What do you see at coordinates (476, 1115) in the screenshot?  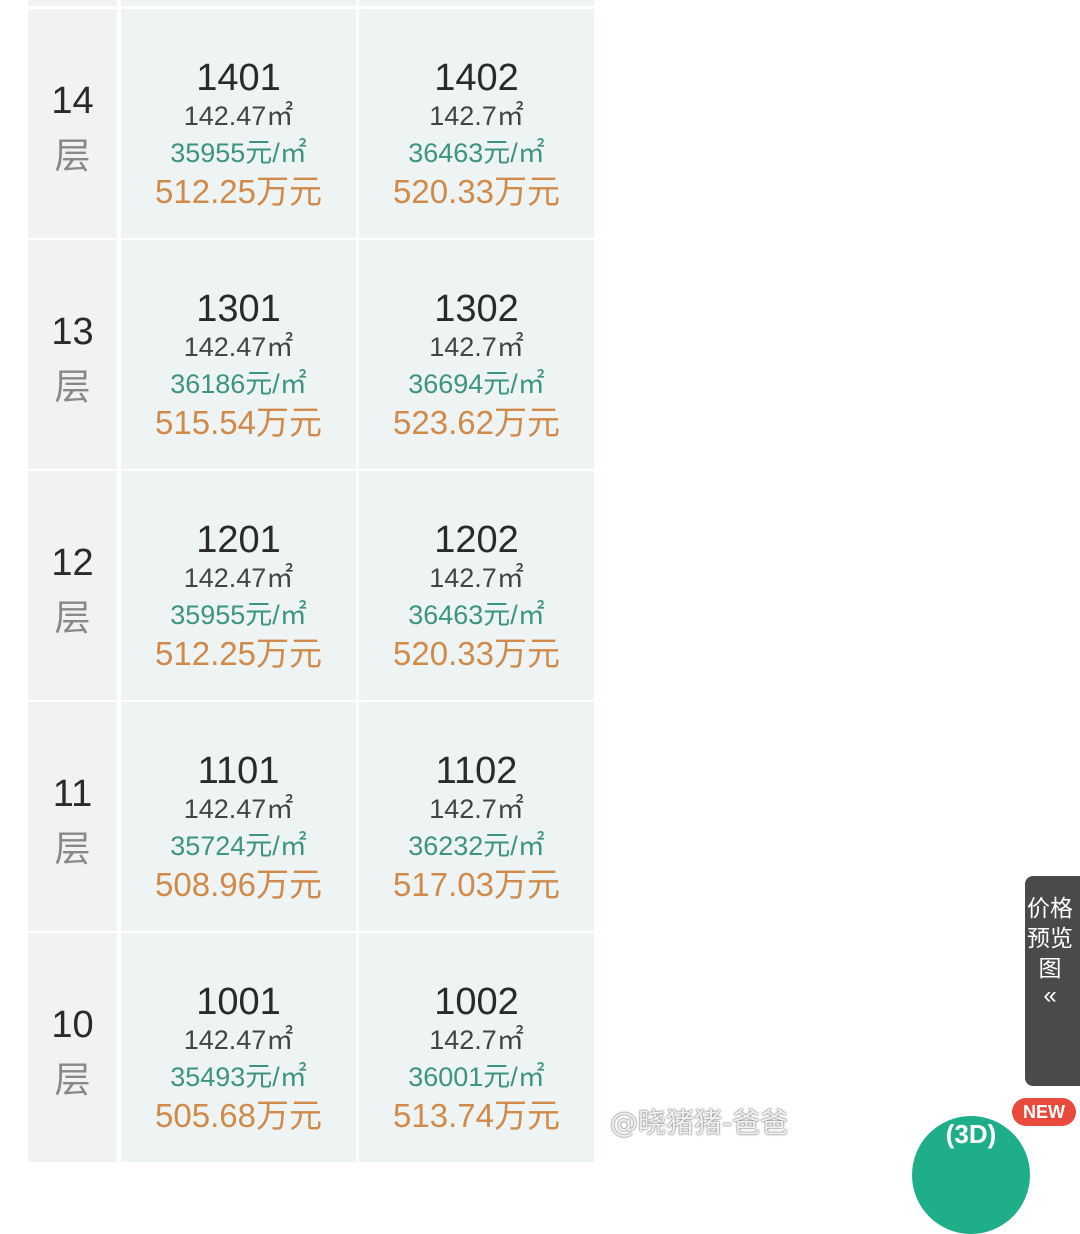 I see `unit-total-price: 513.74万元` at bounding box center [476, 1115].